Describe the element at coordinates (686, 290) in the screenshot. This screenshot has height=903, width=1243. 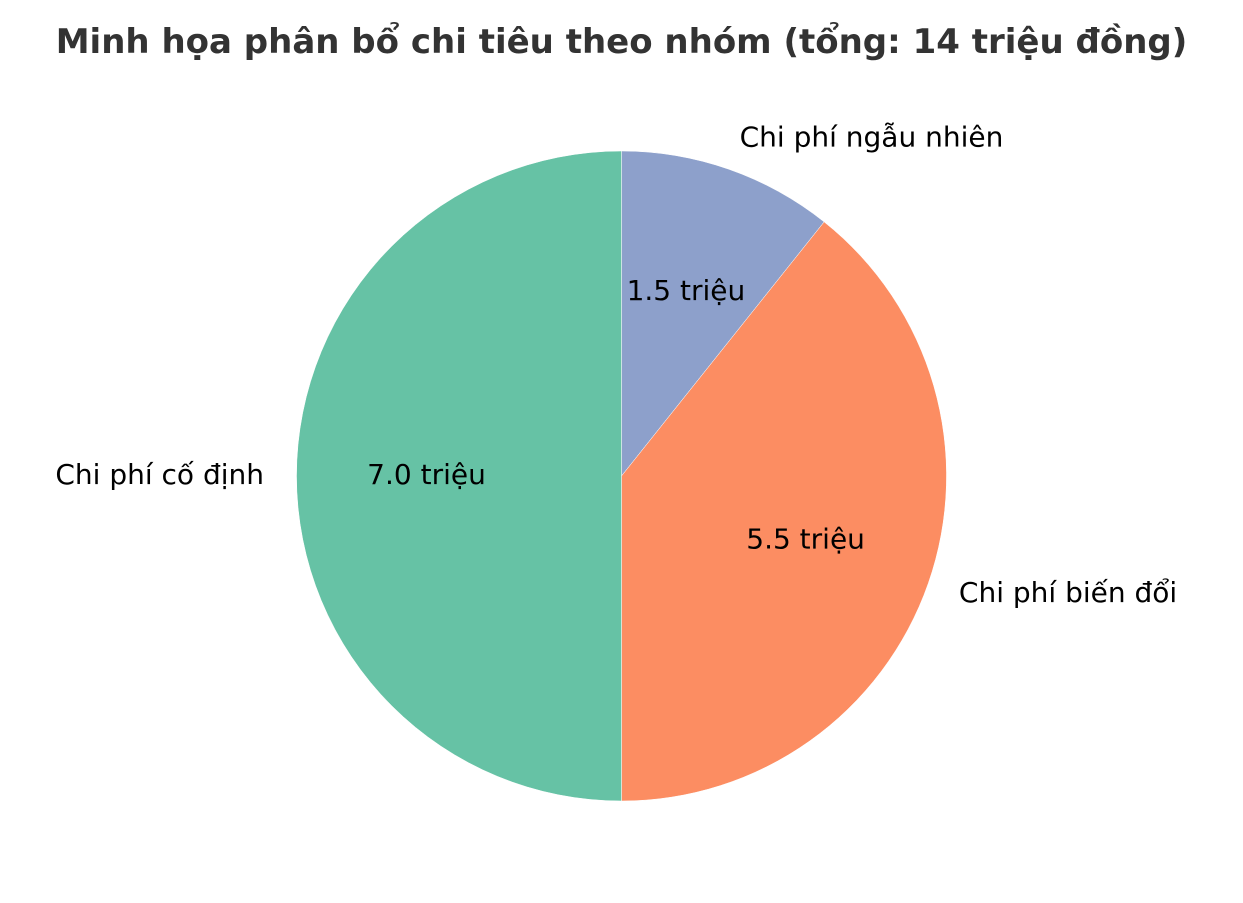
I see `slice-value-label-1: 1.5 triệu` at that location.